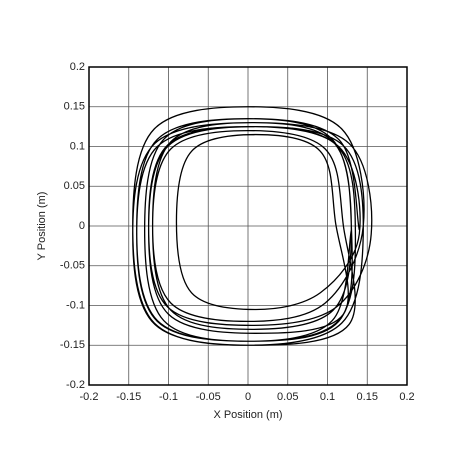 The height and width of the screenshot is (470, 470). What do you see at coordinates (247, 415) in the screenshot?
I see `x-axis-label: X Position (m)` at bounding box center [247, 415].